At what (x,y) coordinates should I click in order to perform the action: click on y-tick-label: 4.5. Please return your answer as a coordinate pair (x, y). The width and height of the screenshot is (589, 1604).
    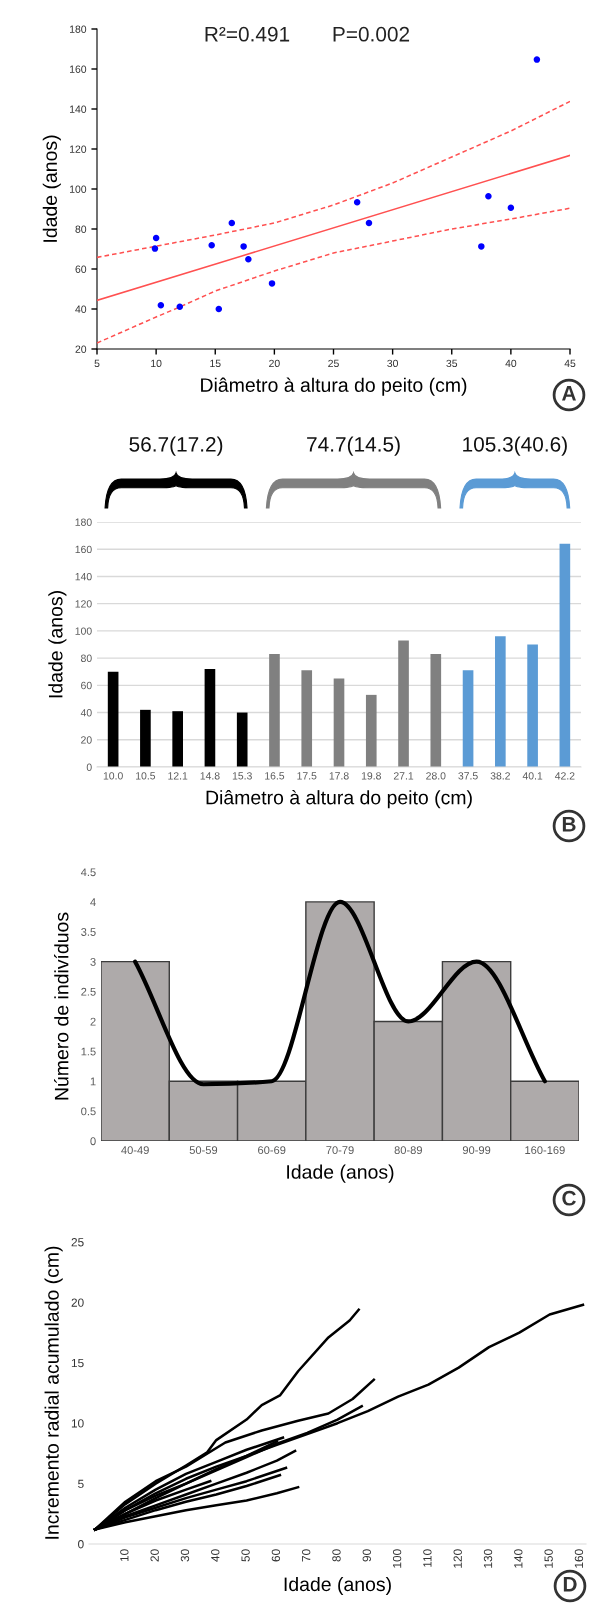
    Looking at the image, I should click on (88, 872).